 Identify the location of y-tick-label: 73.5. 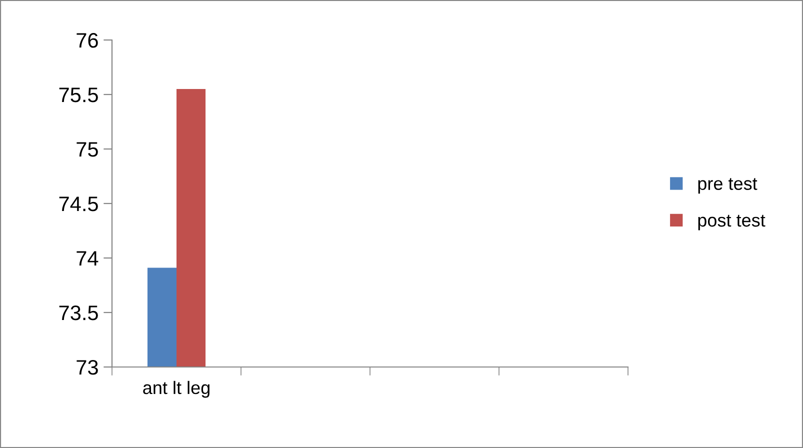
(78, 313).